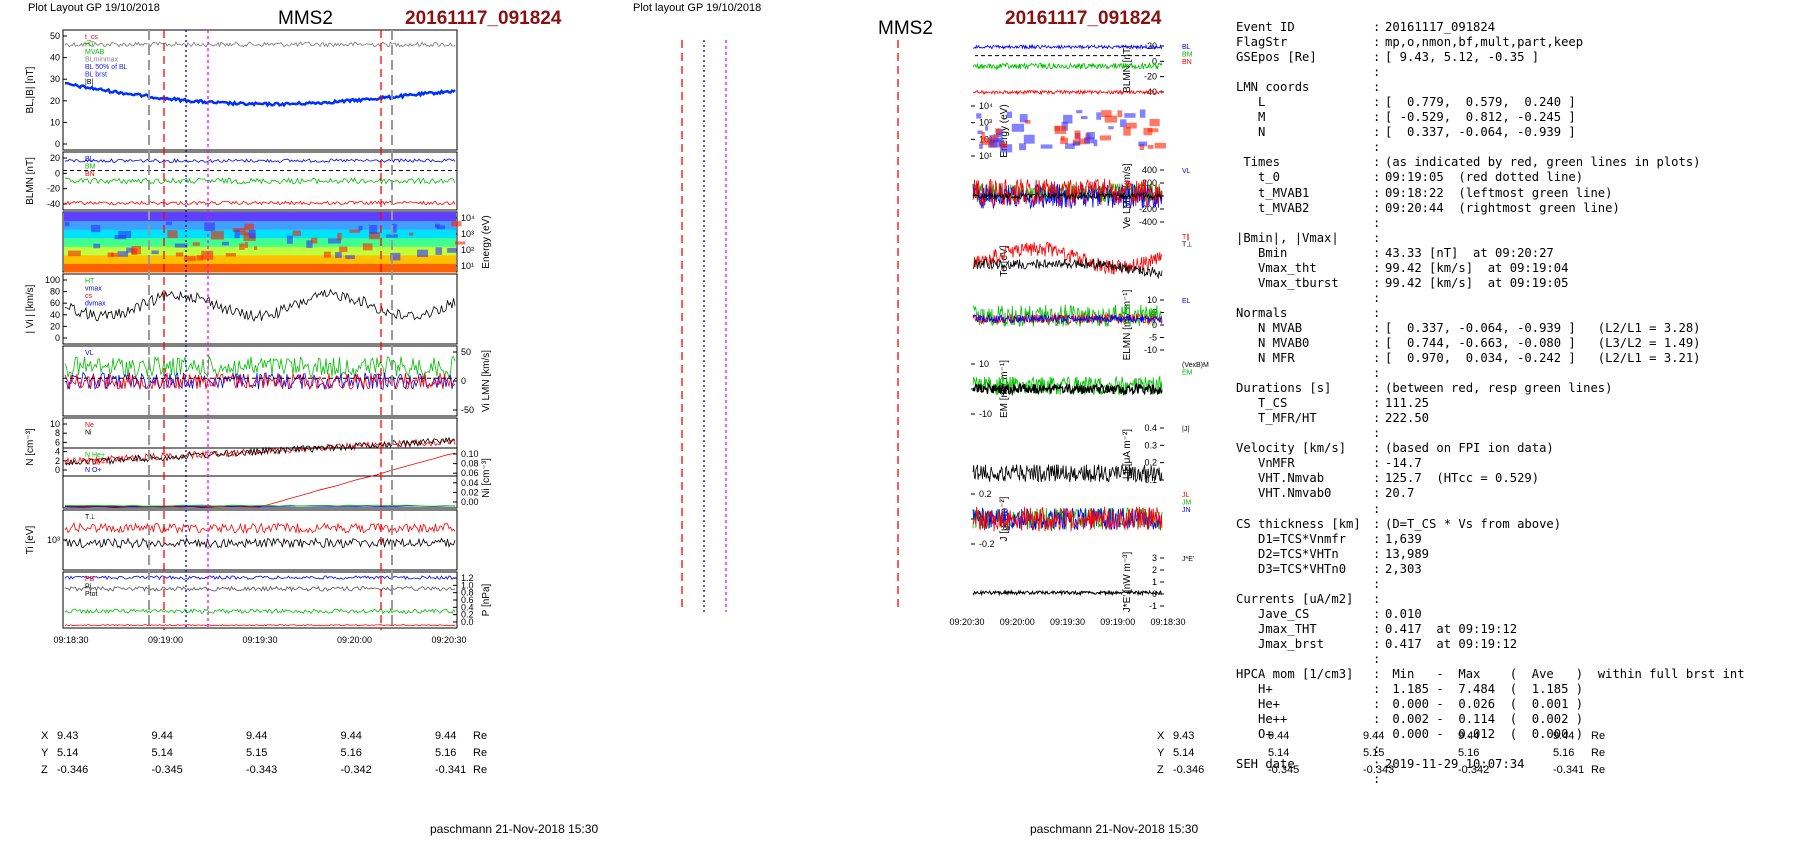 The image size is (1804, 841). Describe the element at coordinates (467, 410) in the screenshot. I see `y-tick-label: -50` at that location.